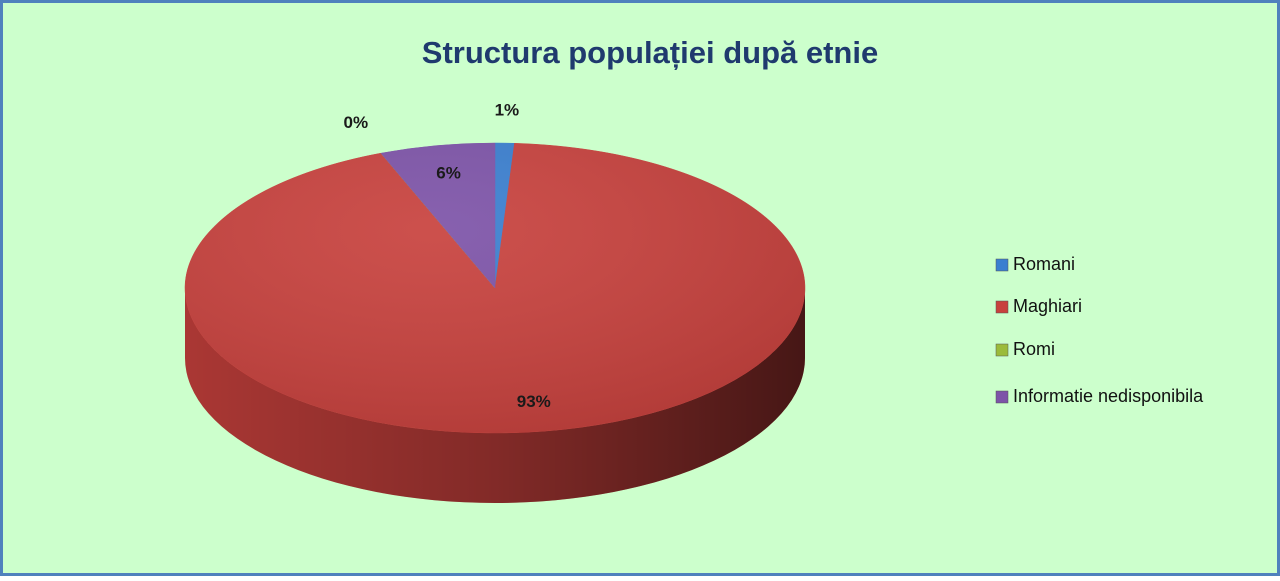  Describe the element at coordinates (1108, 396) in the screenshot. I see `legend-label: Informatie nedisponibila` at that location.